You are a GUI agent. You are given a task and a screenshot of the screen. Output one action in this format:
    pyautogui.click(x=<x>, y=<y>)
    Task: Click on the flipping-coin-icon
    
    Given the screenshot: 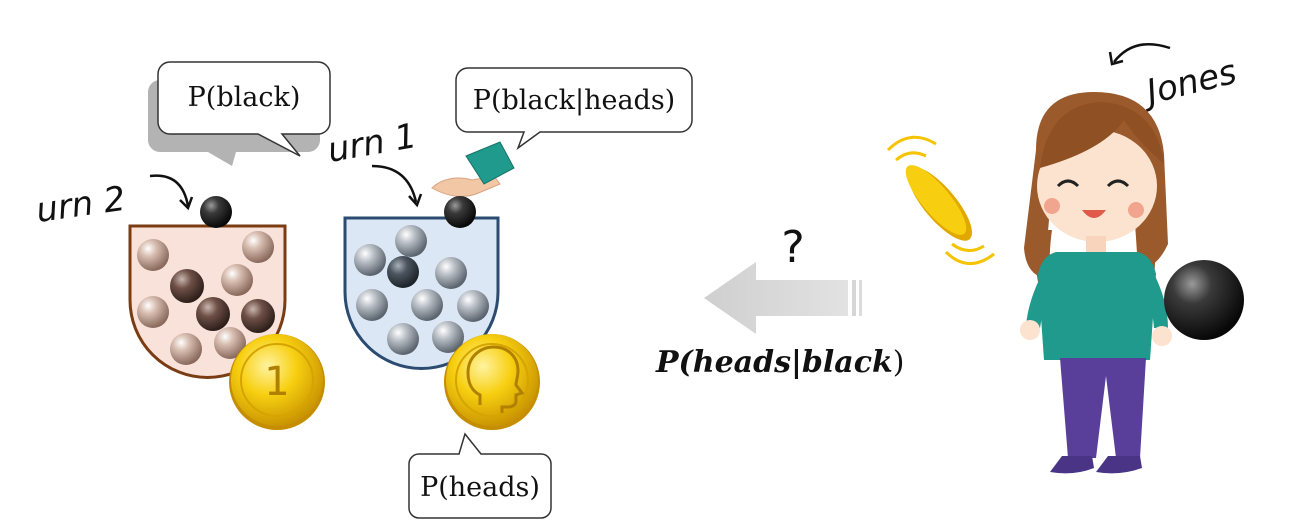 What is the action you would take?
    pyautogui.click(x=940, y=200)
    